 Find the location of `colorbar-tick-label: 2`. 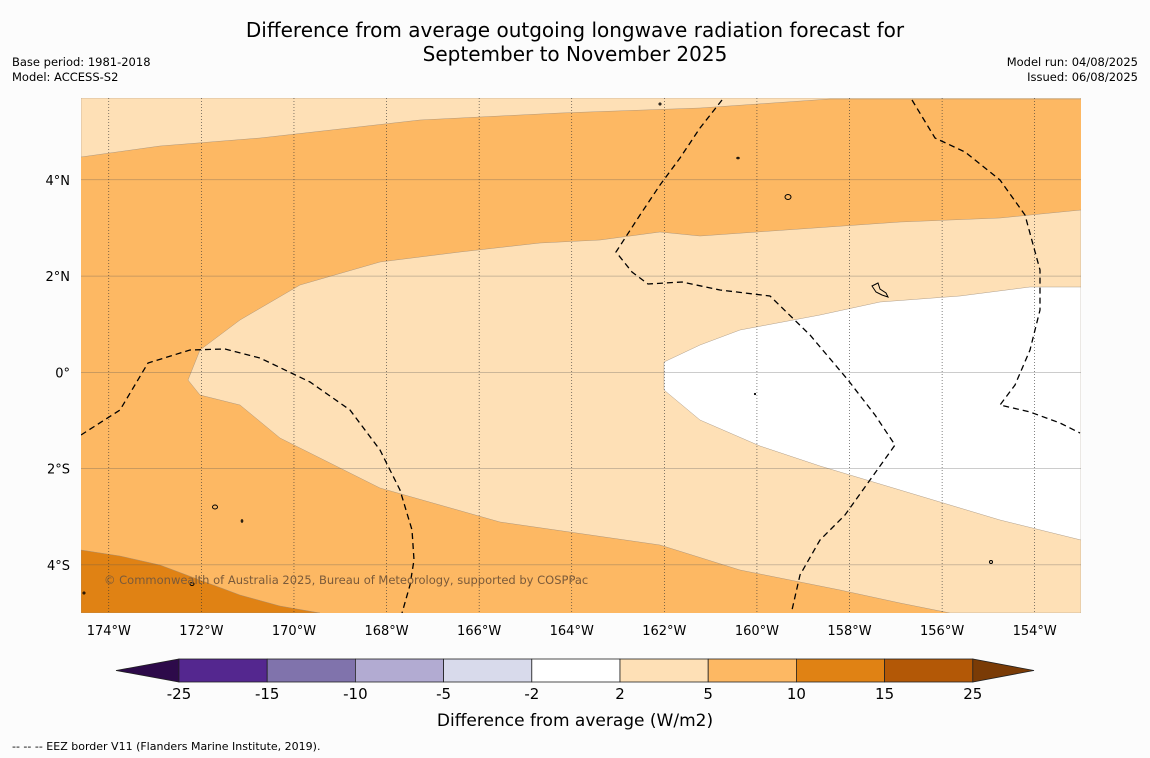

colorbar-tick-label: 2 is located at coordinates (620, 694).